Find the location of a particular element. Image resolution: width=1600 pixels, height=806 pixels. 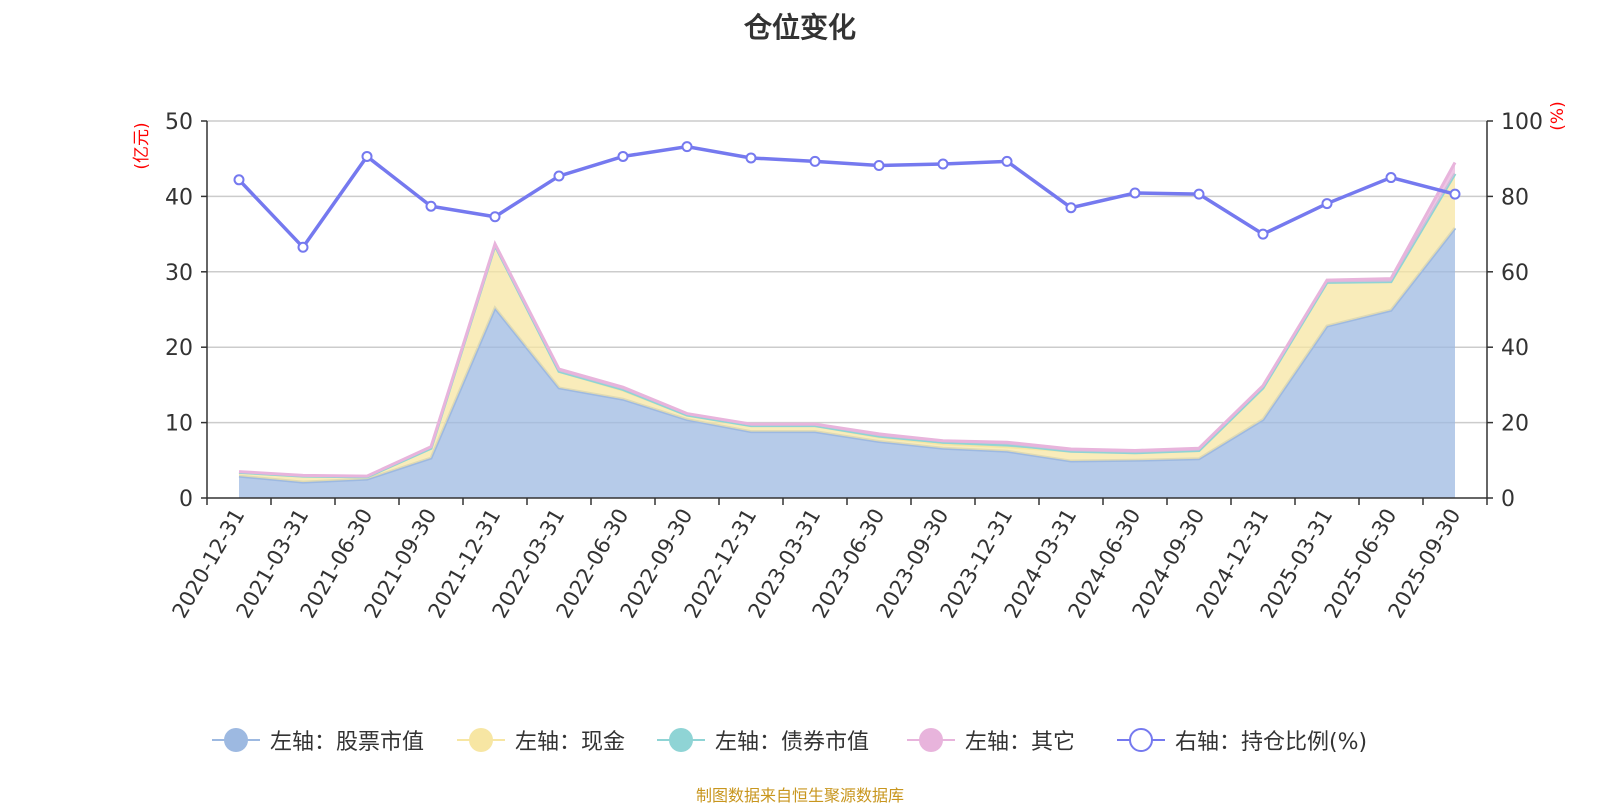

legend-label: 左轴：债券市值 is located at coordinates (792, 742).